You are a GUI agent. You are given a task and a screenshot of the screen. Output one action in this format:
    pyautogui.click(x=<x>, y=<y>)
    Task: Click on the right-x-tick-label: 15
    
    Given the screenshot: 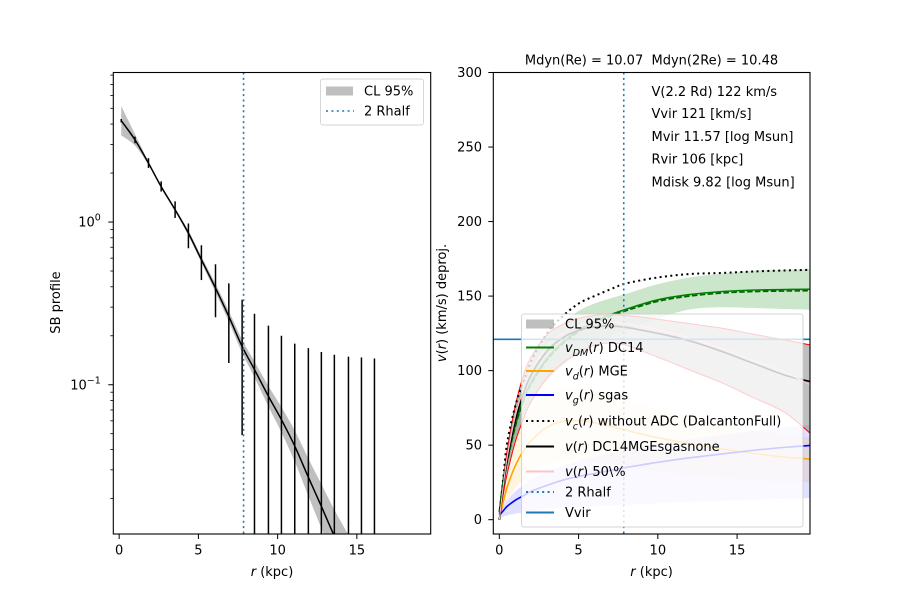 What is the action you would take?
    pyautogui.click(x=737, y=551)
    